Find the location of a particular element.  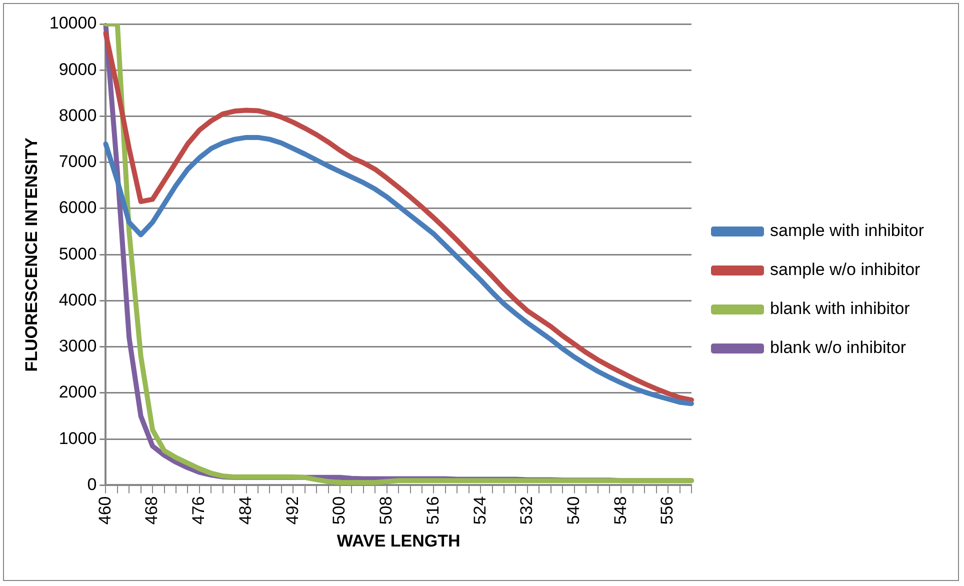

legend-label: sample with inhibitor is located at coordinates (847, 230).